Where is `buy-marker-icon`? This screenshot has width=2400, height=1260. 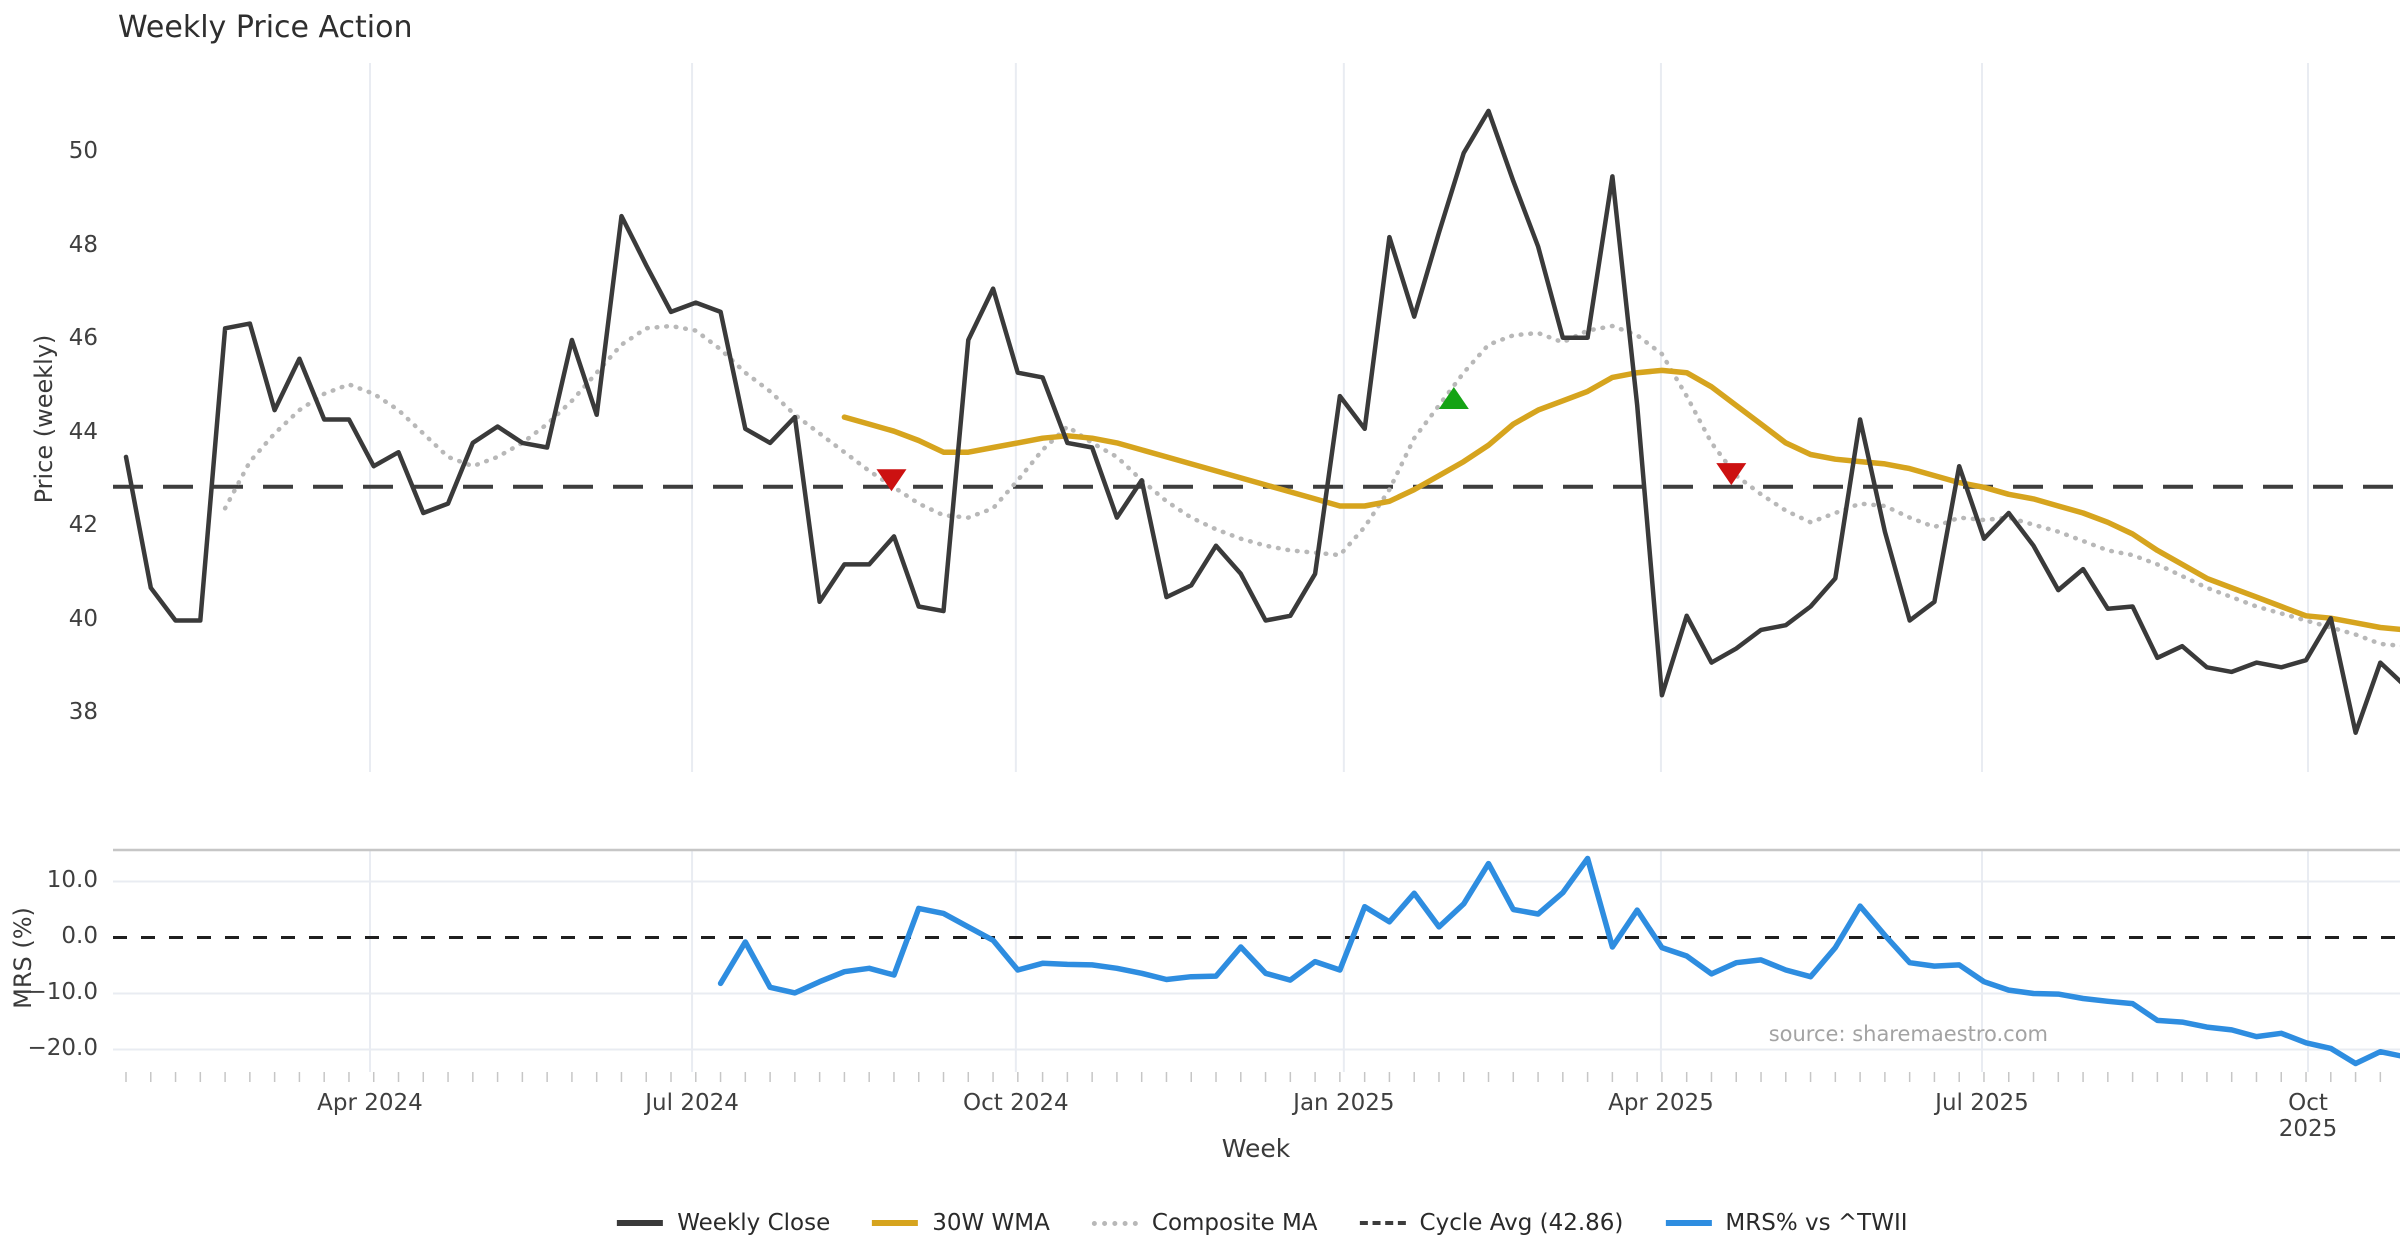
buy-marker-icon is located at coordinates (1453, 397).